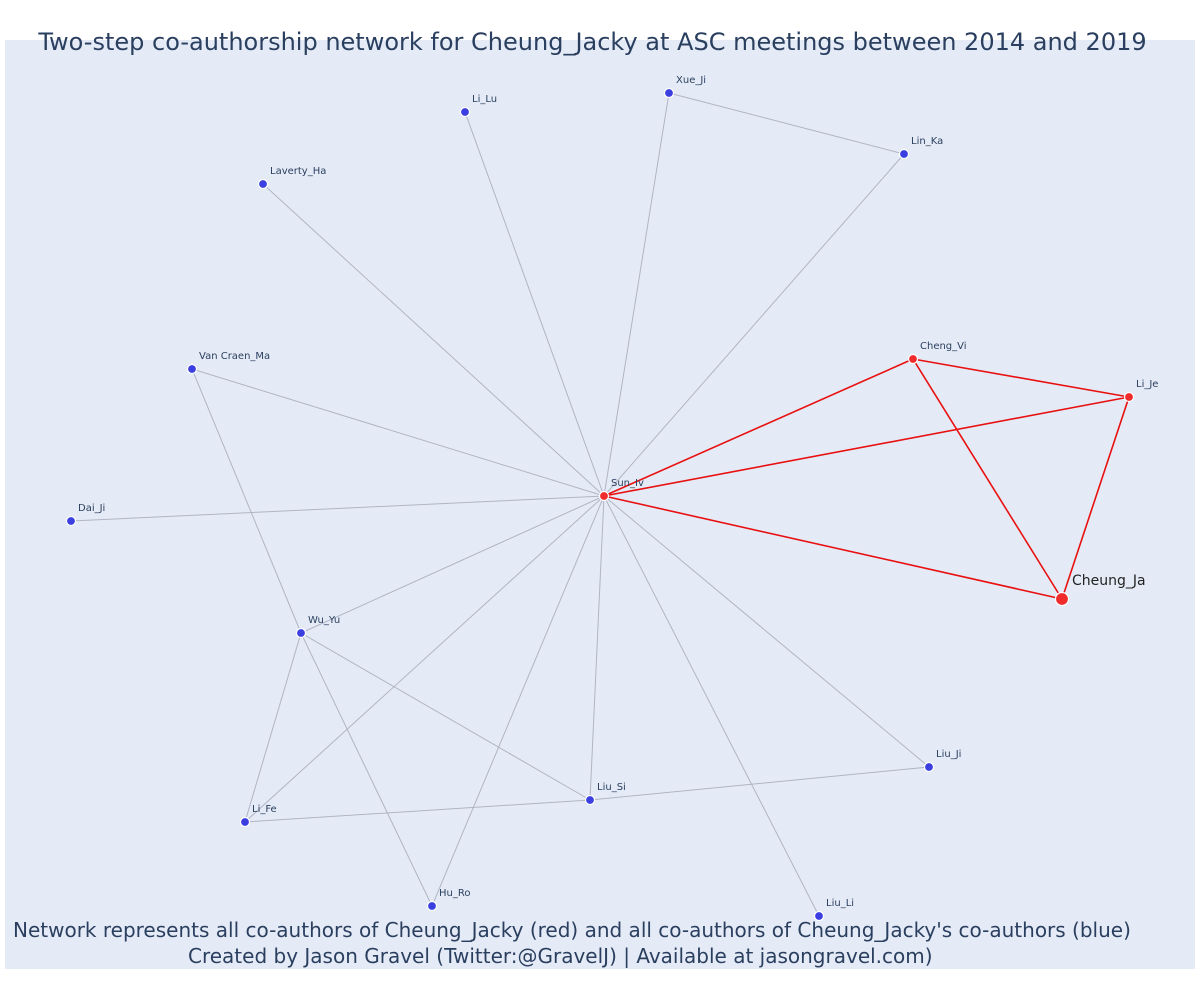  Describe the element at coordinates (590, 800) in the screenshot. I see `node-liu-si` at that location.